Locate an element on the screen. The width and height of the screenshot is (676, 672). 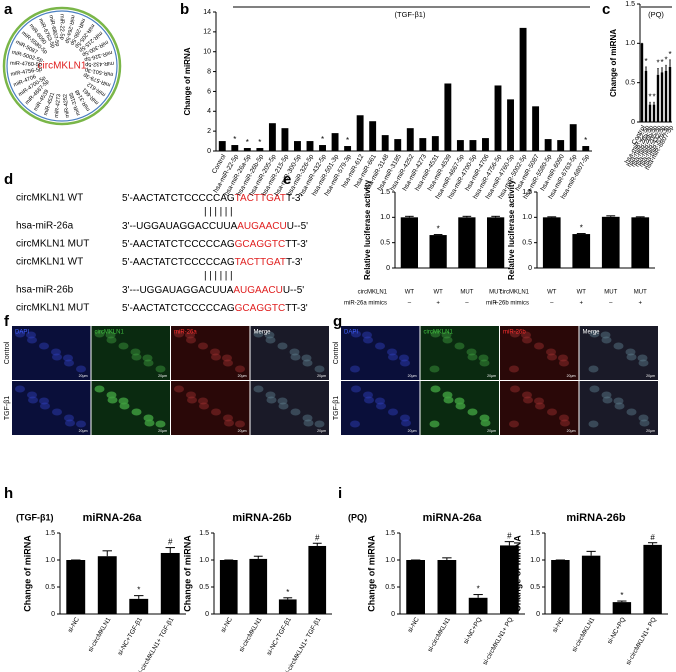
y-tick-label: 1.5 is located at coordinates (630, 4).